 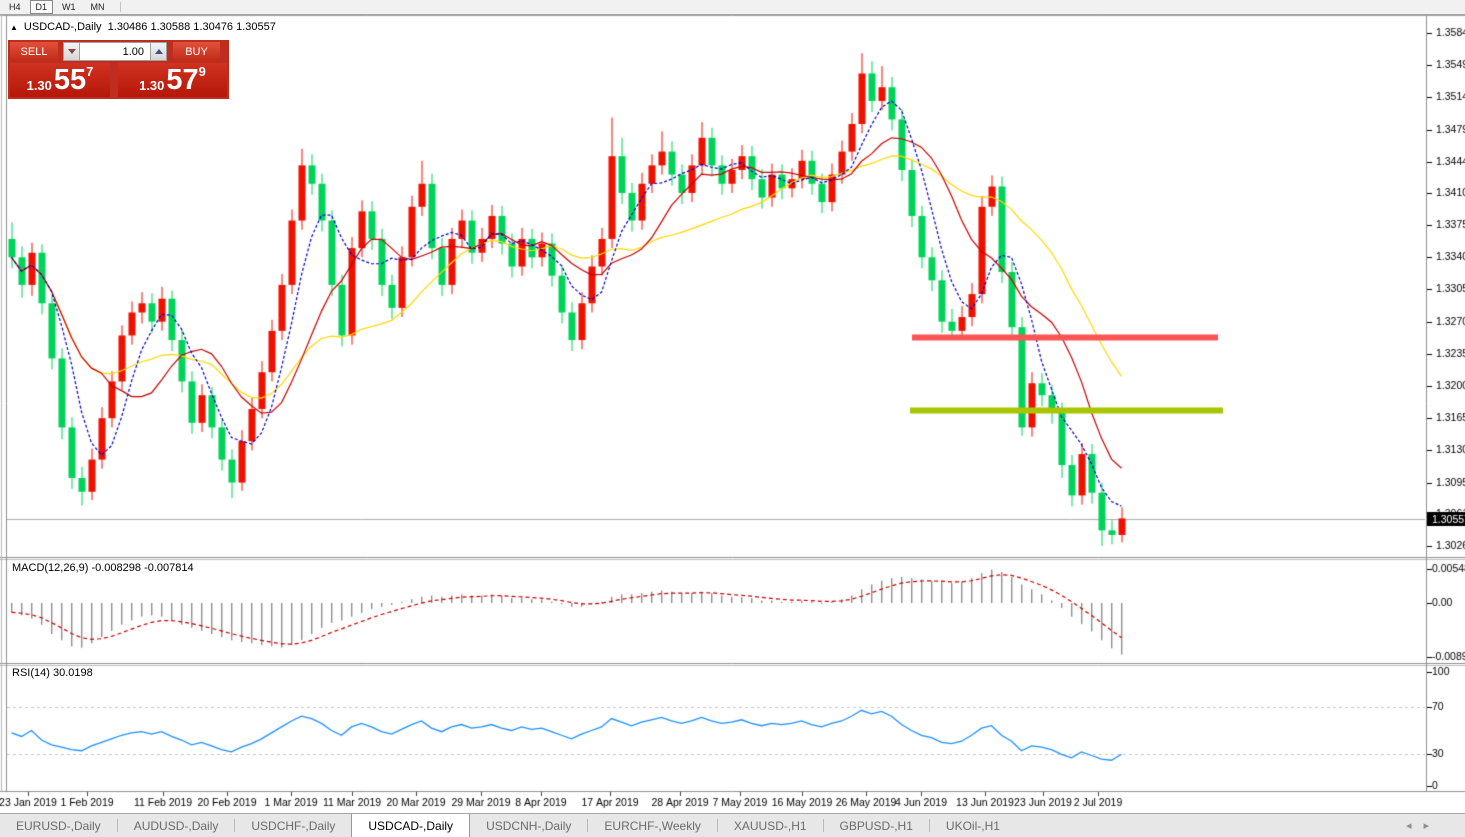 I want to click on bid-price-pips: 55, so click(x=70, y=80).